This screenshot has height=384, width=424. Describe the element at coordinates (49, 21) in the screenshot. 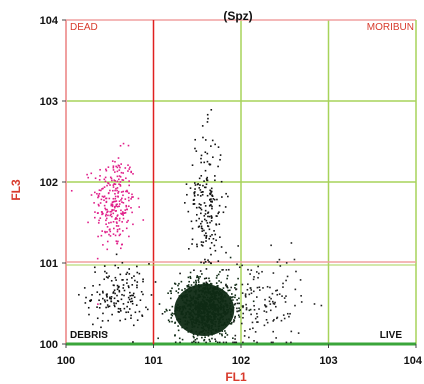

I see `y-tick-label: 104` at that location.